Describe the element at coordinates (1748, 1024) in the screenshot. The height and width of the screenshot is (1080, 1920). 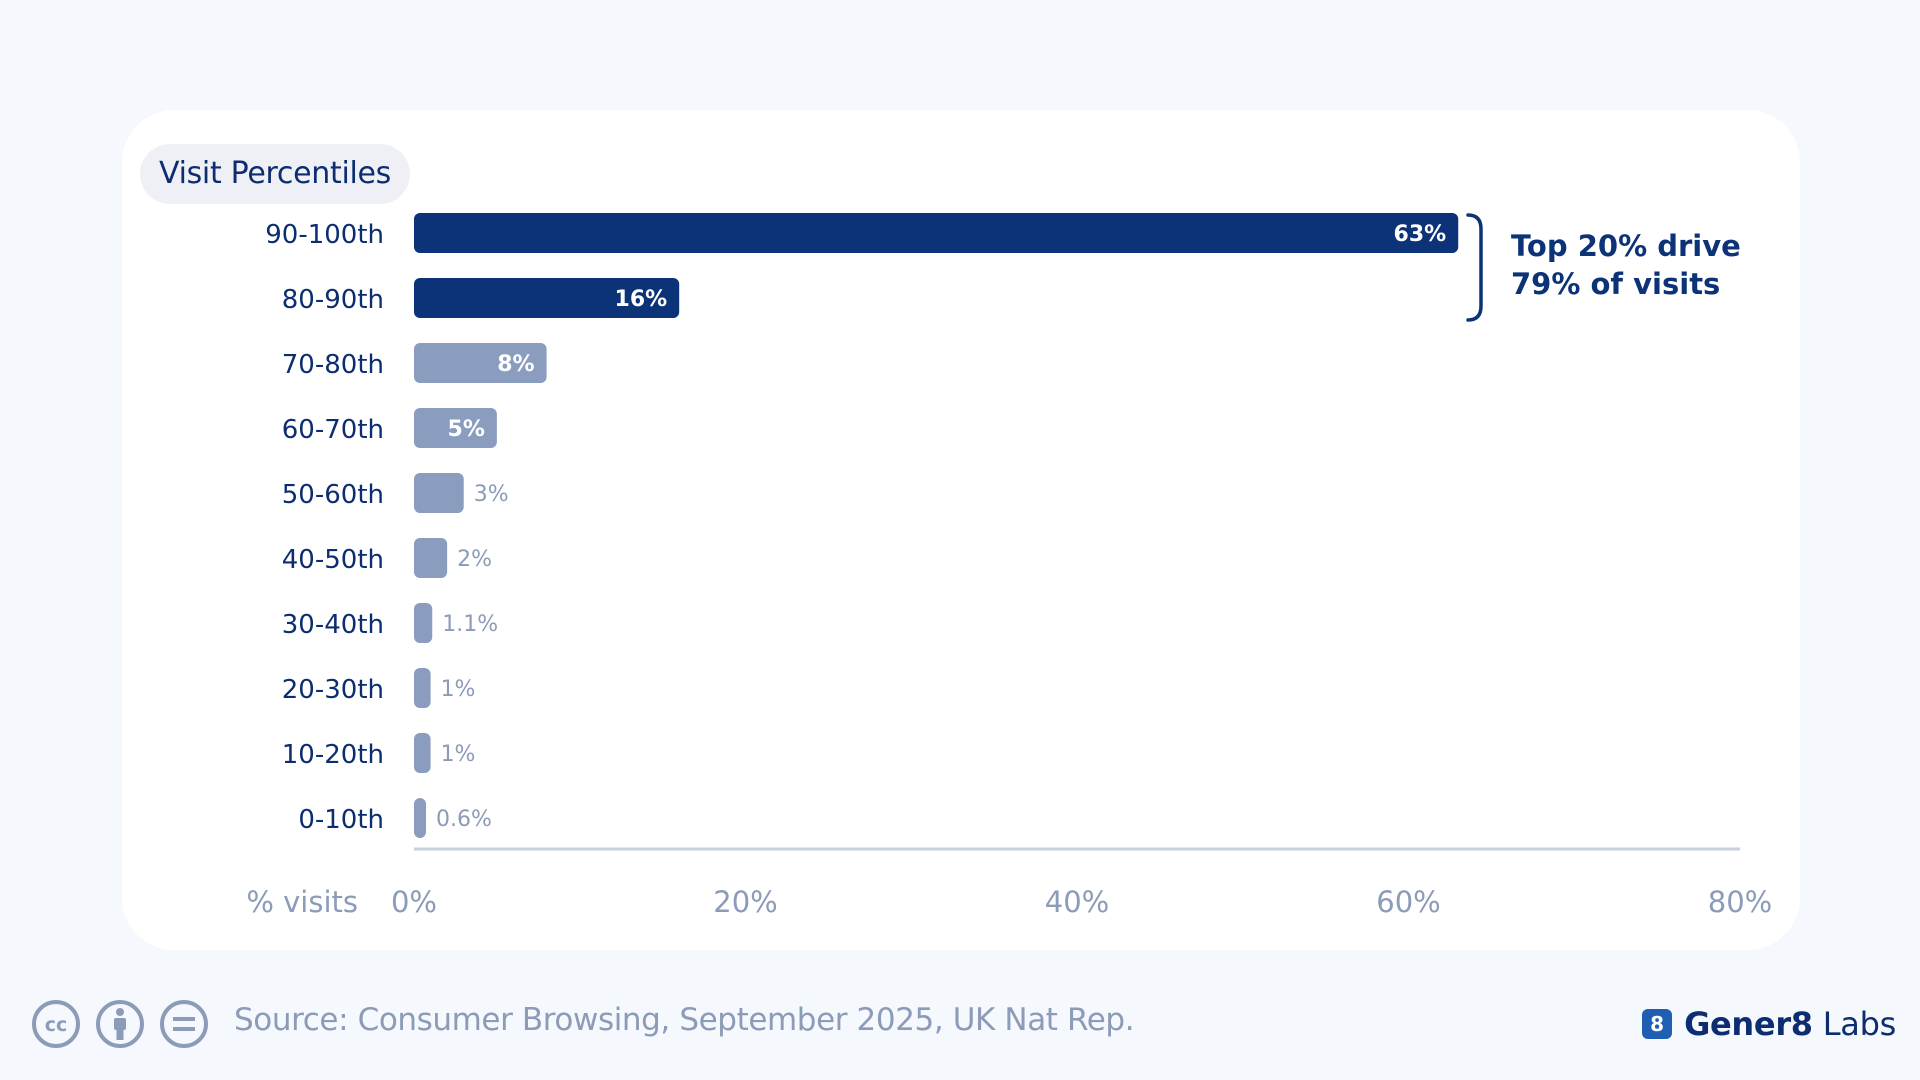
I see `brand-name: Gener8` at that location.